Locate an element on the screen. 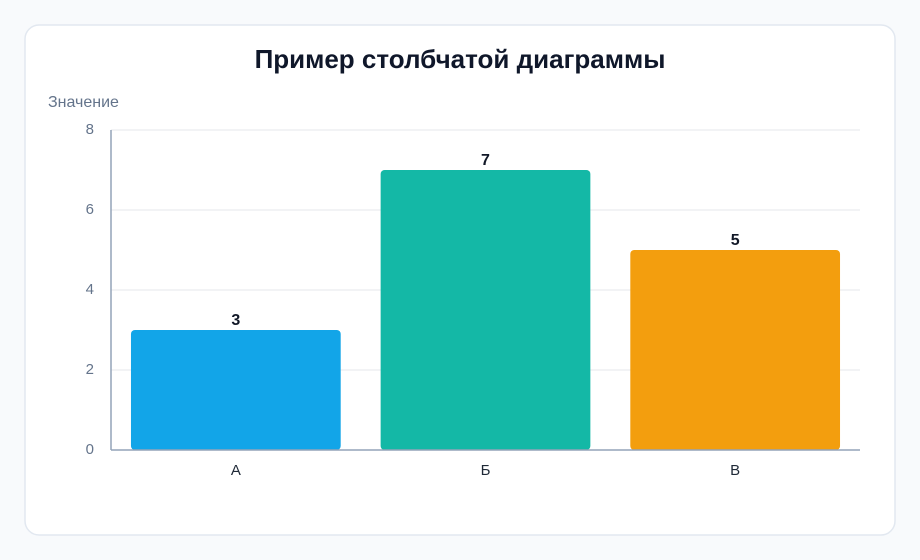  value-label: 5 is located at coordinates (735, 240).